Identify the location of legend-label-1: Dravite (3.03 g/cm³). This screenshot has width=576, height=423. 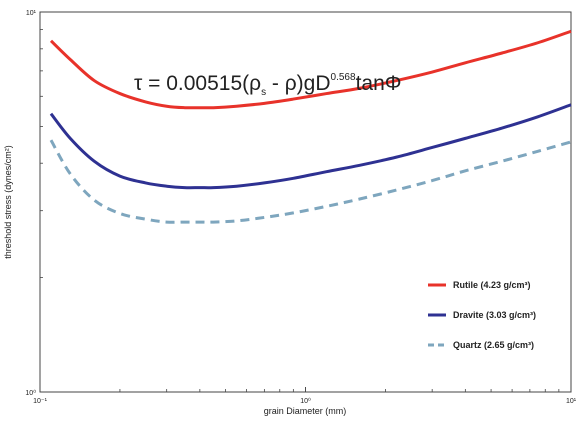
(494, 315).